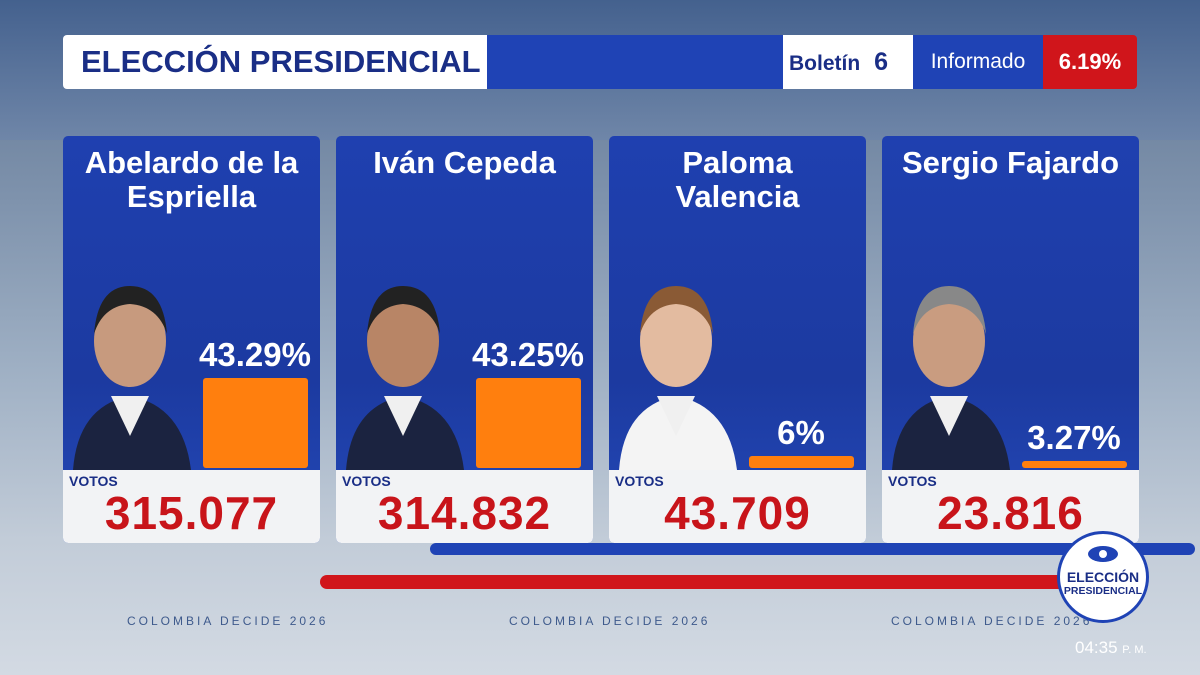 This screenshot has width=1200, height=675. What do you see at coordinates (1103, 591) in the screenshot?
I see `logo-line: PRESIDENCIAL` at bounding box center [1103, 591].